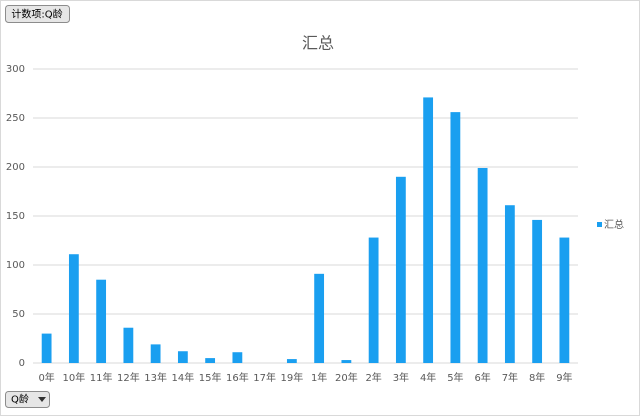 Image resolution: width=640 pixels, height=420 pixels. I want to click on x-tick-label: 12年, so click(128, 377).